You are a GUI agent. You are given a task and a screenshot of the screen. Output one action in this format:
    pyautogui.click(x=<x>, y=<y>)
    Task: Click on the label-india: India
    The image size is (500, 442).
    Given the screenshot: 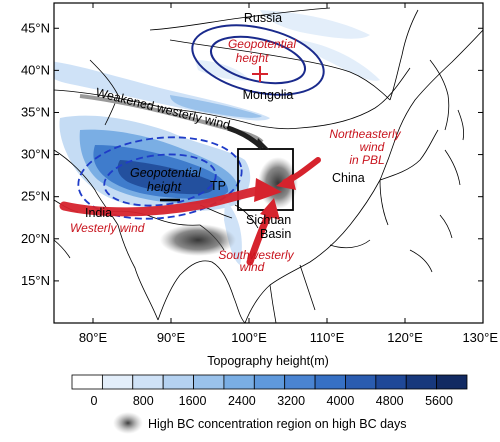 What is the action you would take?
    pyautogui.click(x=98, y=213)
    